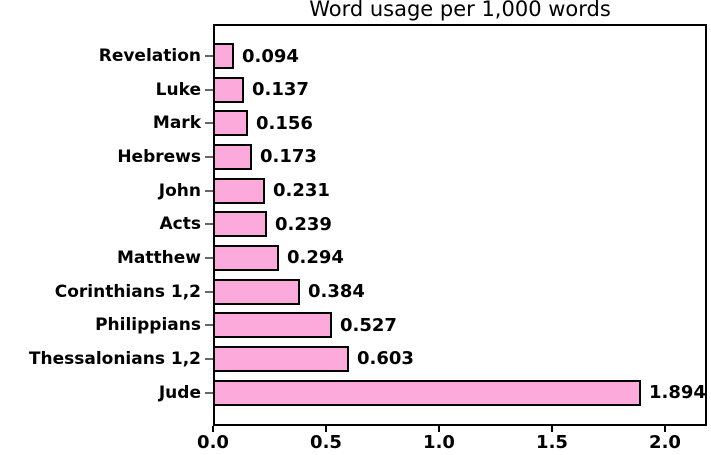 The image size is (711, 455). Describe the element at coordinates (176, 123) in the screenshot. I see `category-label: Mark` at that location.